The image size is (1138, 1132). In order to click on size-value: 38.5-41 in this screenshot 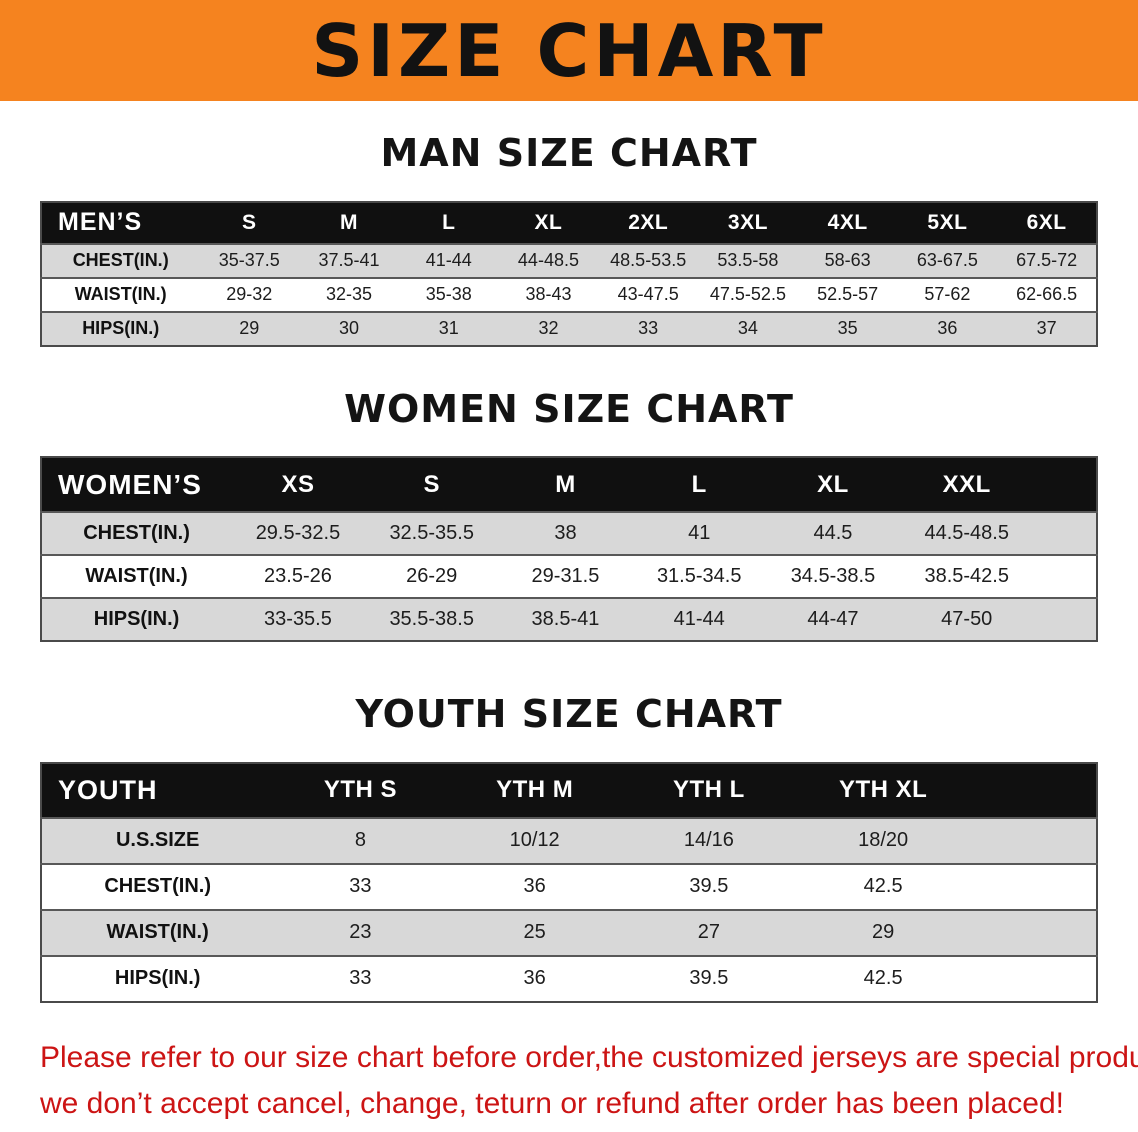, I will do `click(565, 619)`.